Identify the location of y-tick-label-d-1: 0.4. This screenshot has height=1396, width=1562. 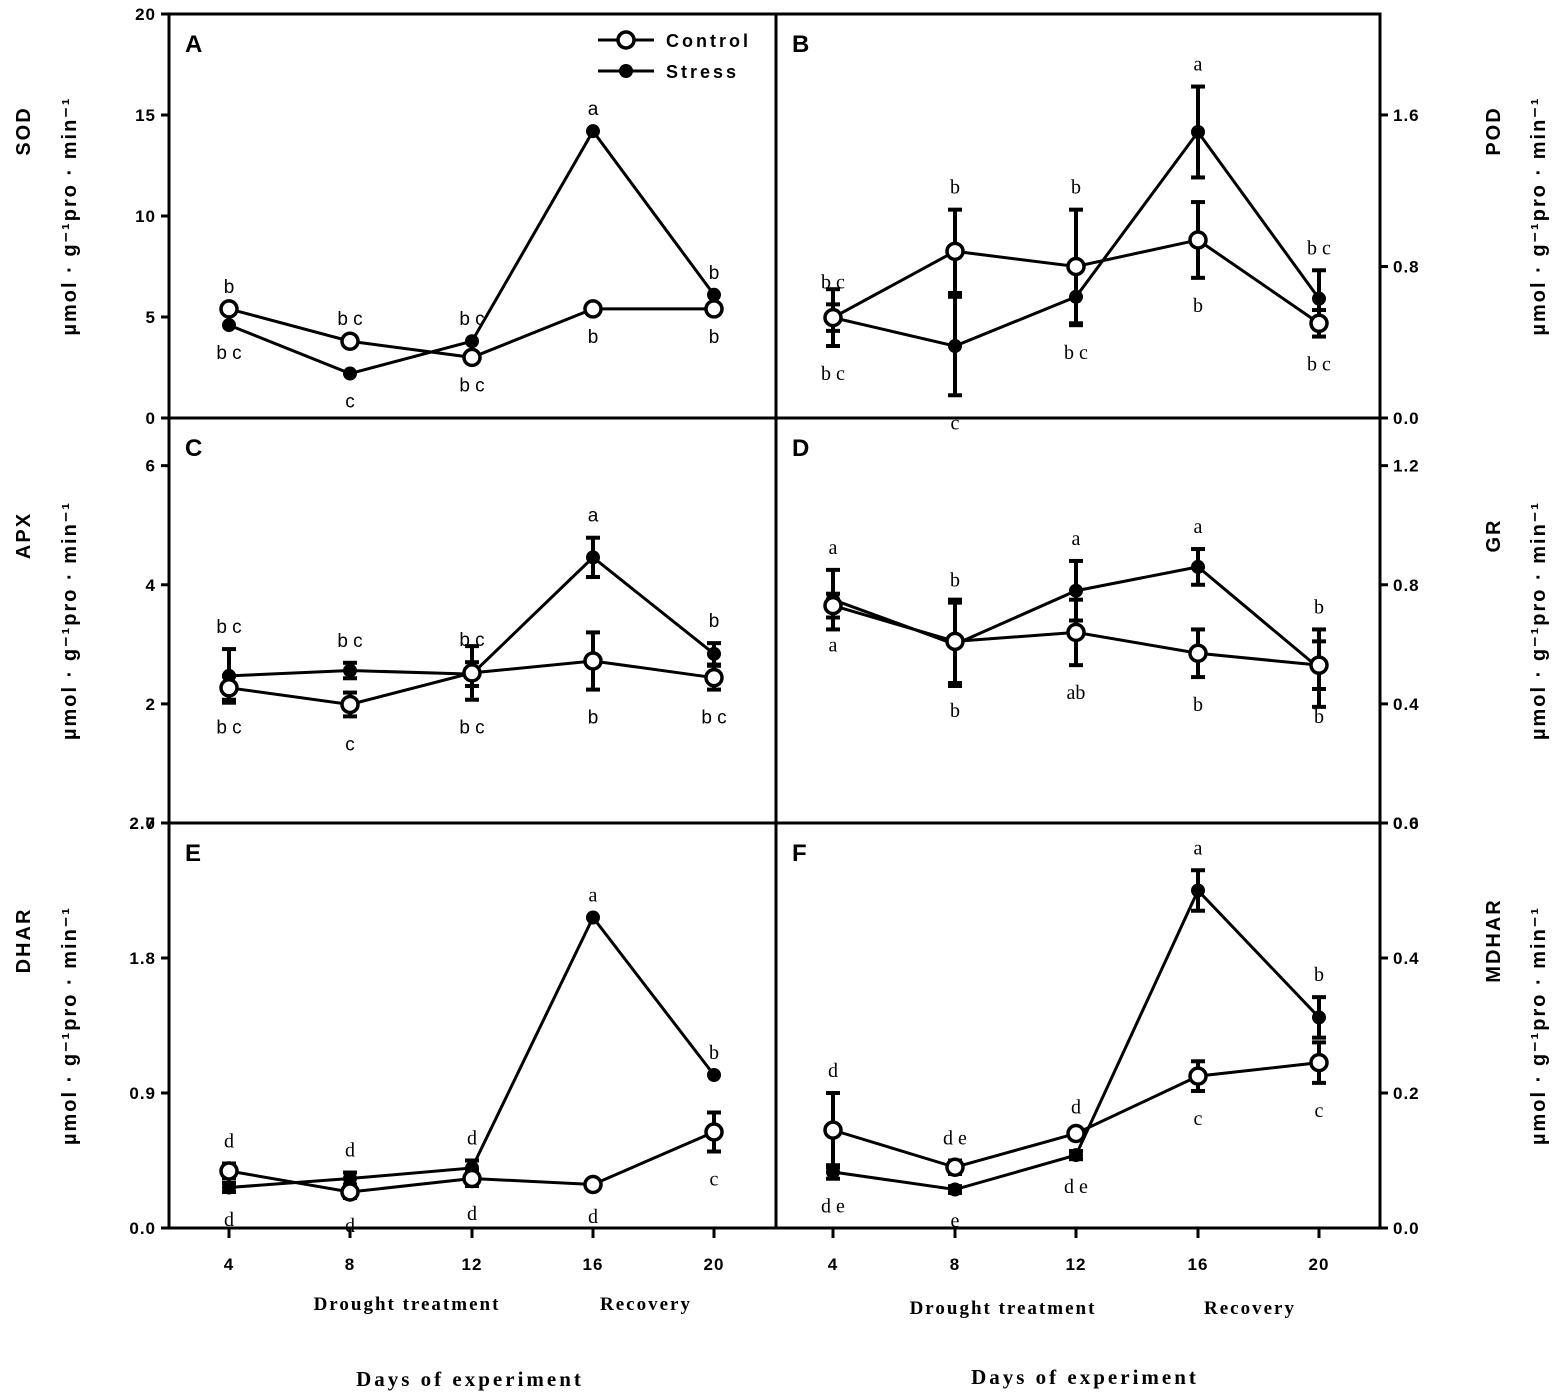
(1406, 704).